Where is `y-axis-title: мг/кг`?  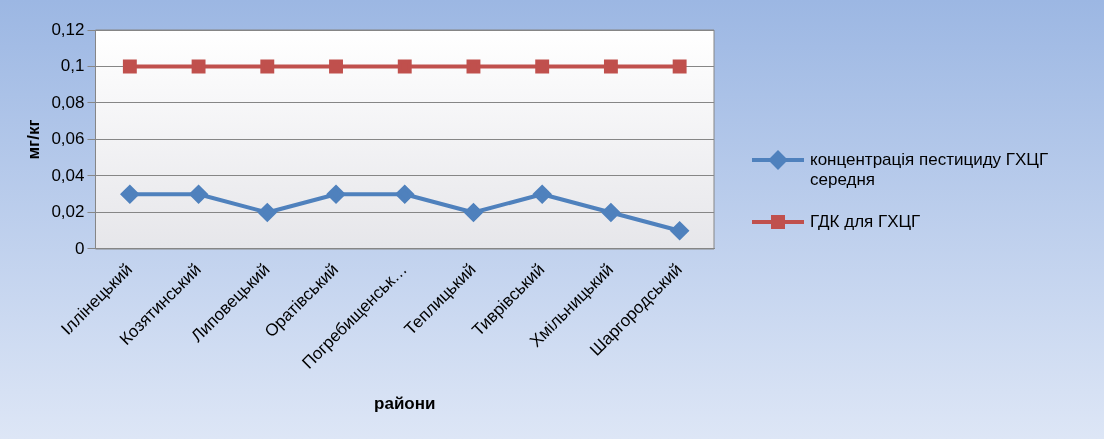
y-axis-title: мг/кг is located at coordinates (33, 139).